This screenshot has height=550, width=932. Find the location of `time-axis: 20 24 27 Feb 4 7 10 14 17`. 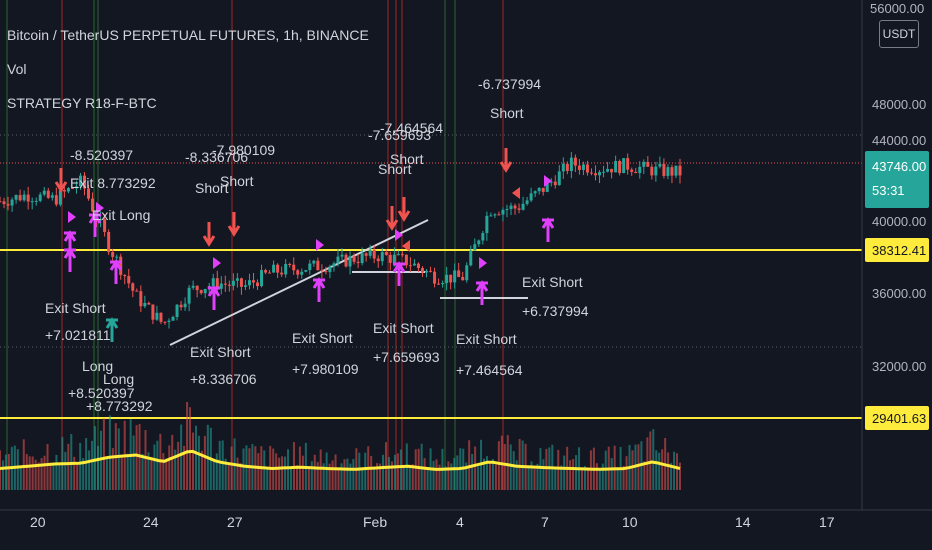

time-axis: 20 24 27 Feb 4 7 10 14 17 is located at coordinates (466, 529).